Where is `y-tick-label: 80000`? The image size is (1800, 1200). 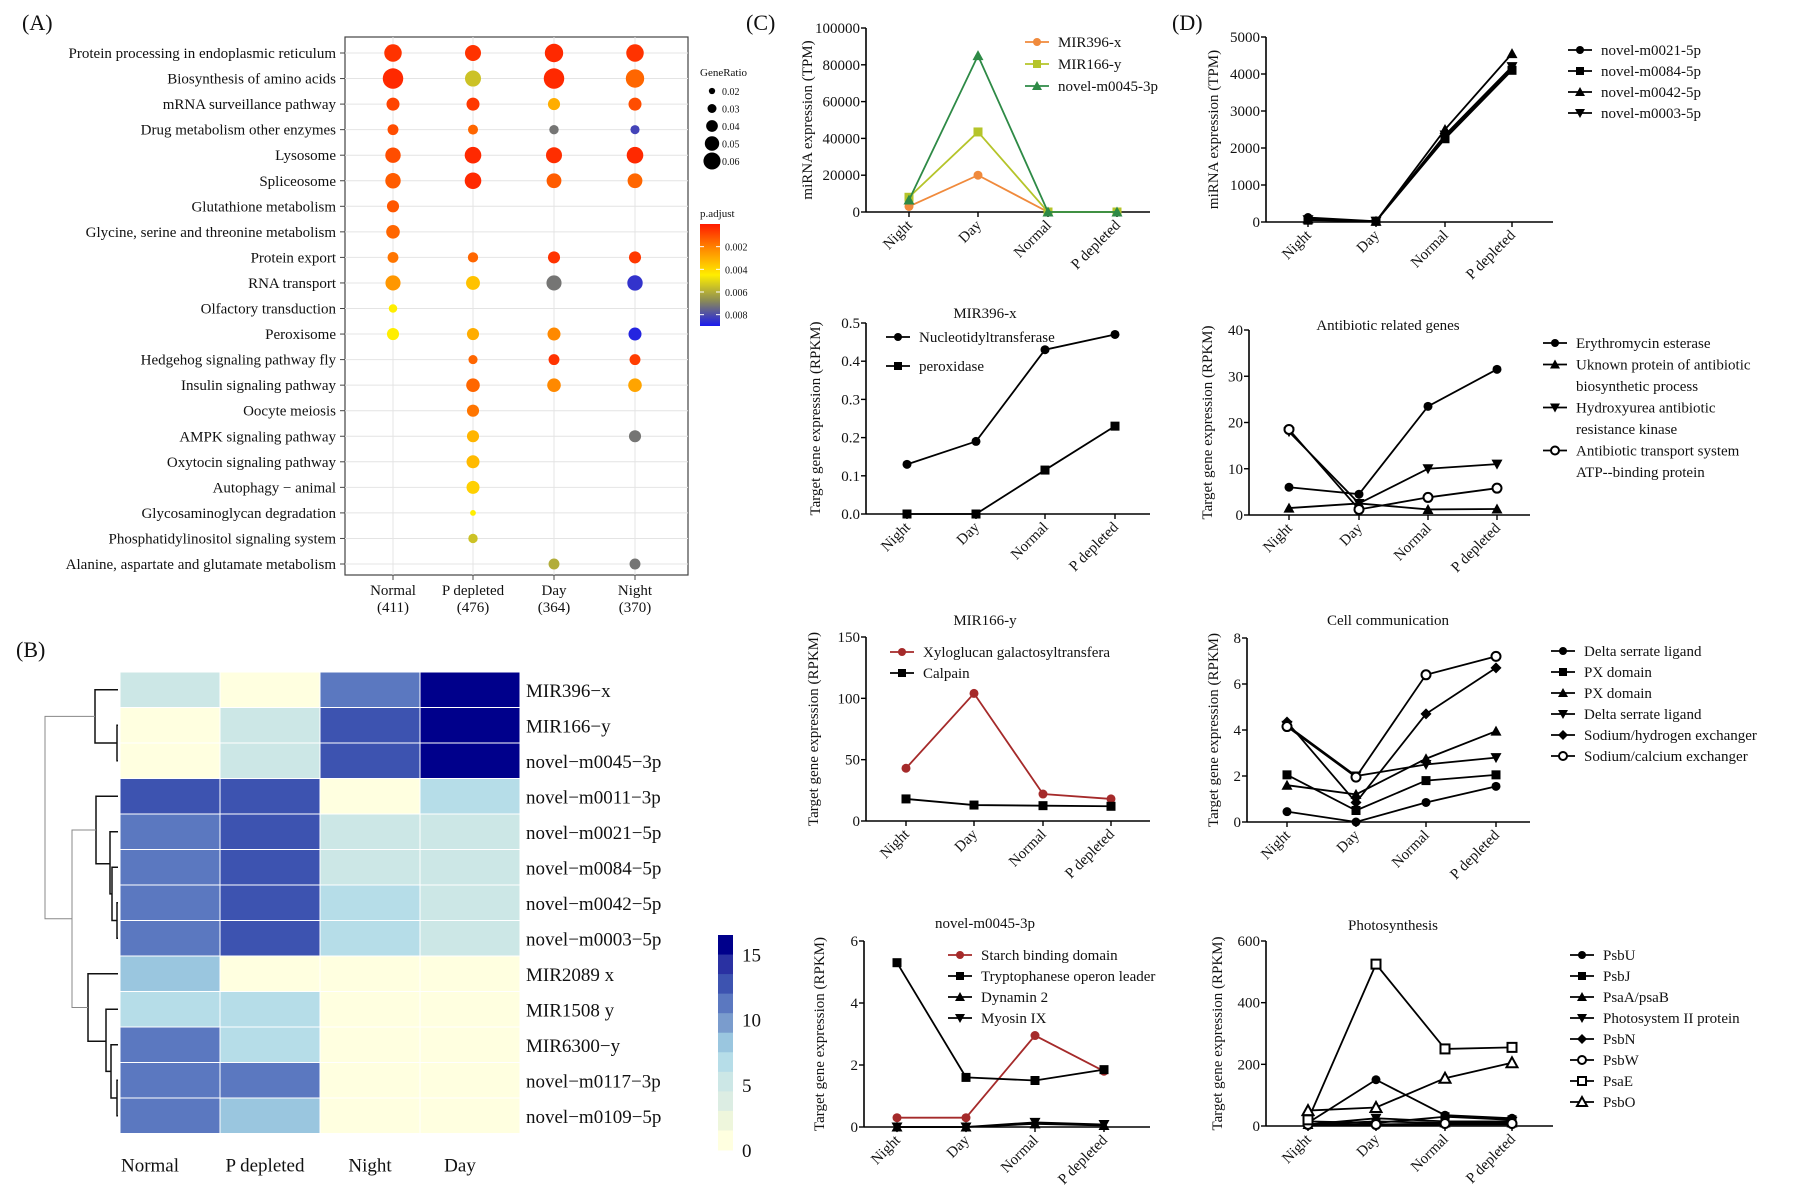 y-tick-label: 80000 is located at coordinates (842, 66).